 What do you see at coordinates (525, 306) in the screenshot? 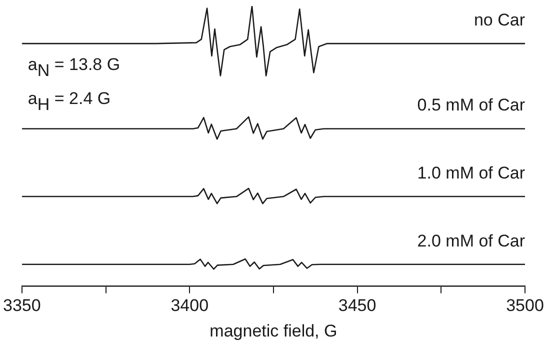
I see `x-tick-label: 3500` at bounding box center [525, 306].